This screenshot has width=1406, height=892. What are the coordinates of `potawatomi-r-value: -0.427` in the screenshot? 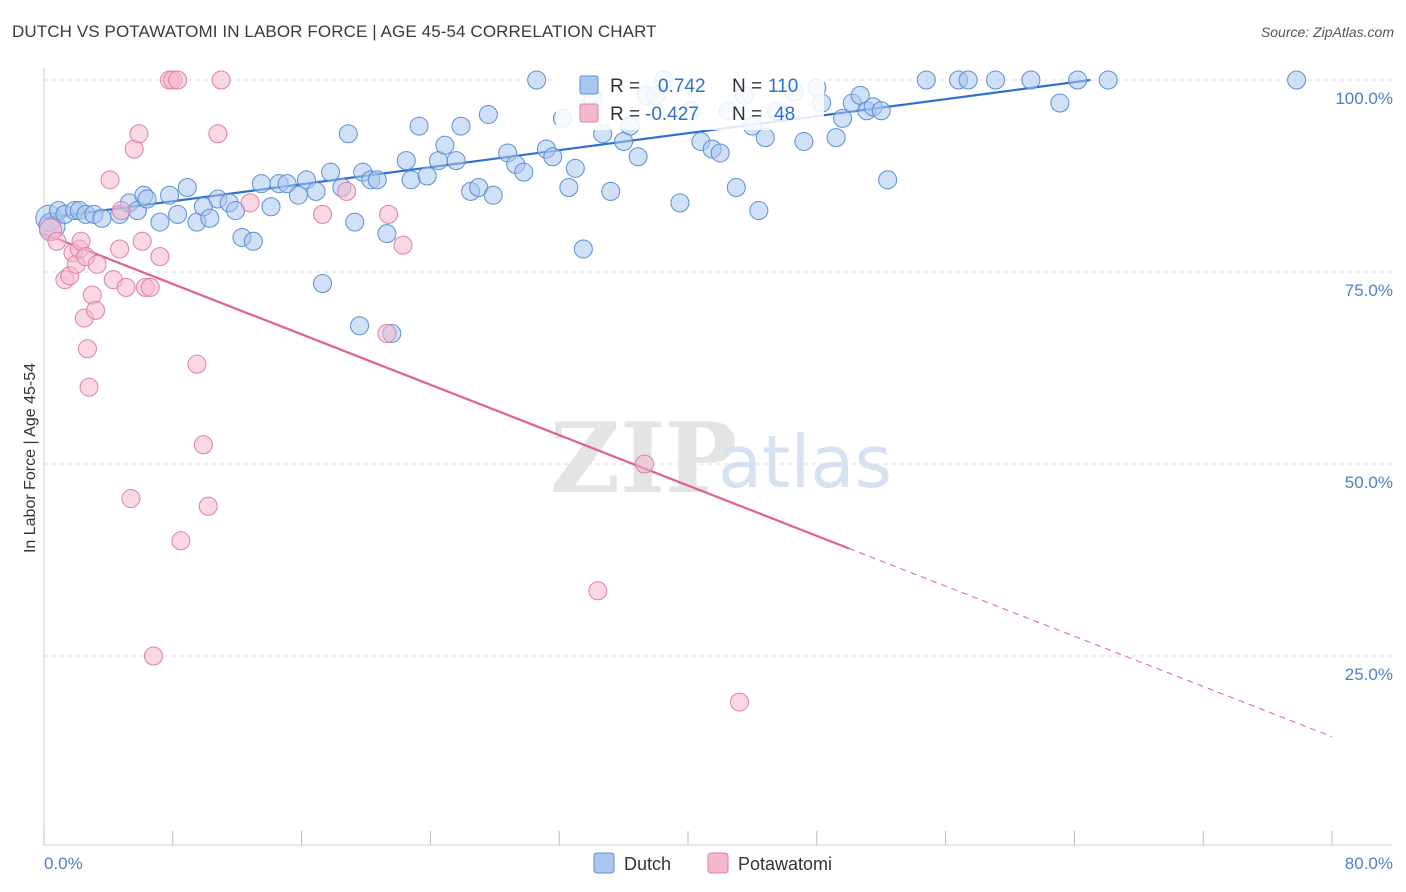 It's located at (672, 114).